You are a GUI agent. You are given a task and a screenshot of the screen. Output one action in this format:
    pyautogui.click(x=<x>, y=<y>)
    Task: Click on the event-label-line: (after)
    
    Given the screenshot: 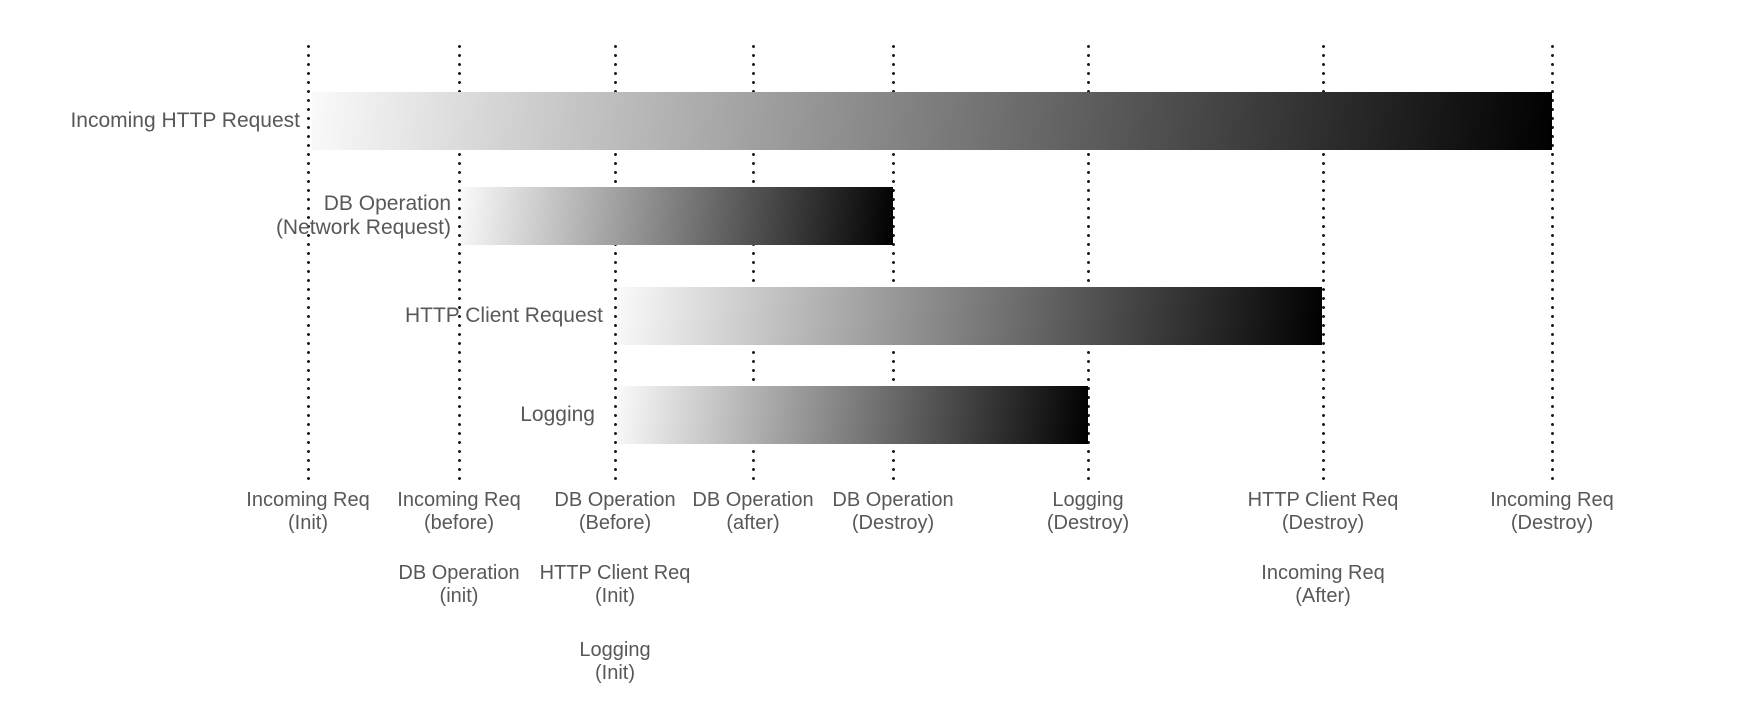 What is the action you would take?
    pyautogui.click(x=753, y=523)
    